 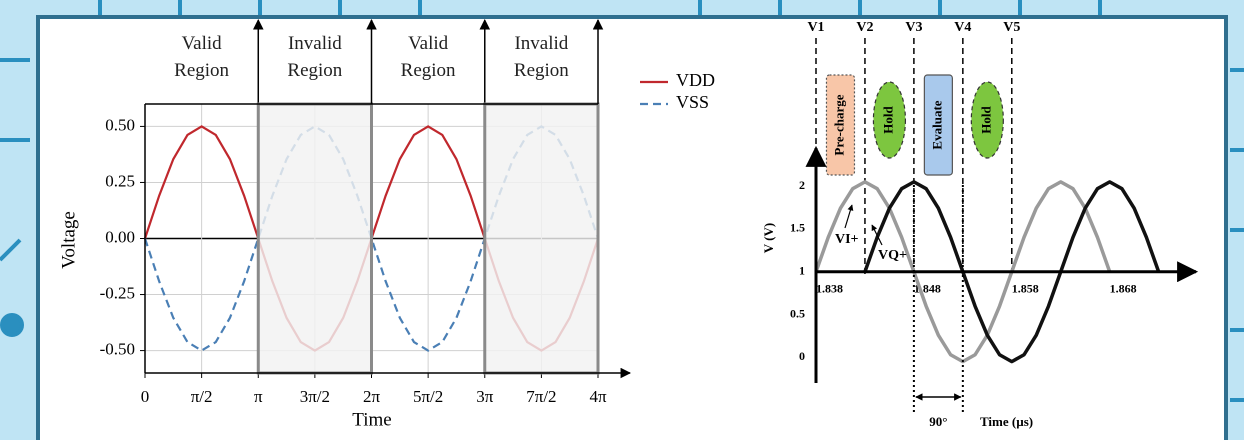 What do you see at coordinates (802, 185) in the screenshot?
I see `y-tick-label: 2` at bounding box center [802, 185].